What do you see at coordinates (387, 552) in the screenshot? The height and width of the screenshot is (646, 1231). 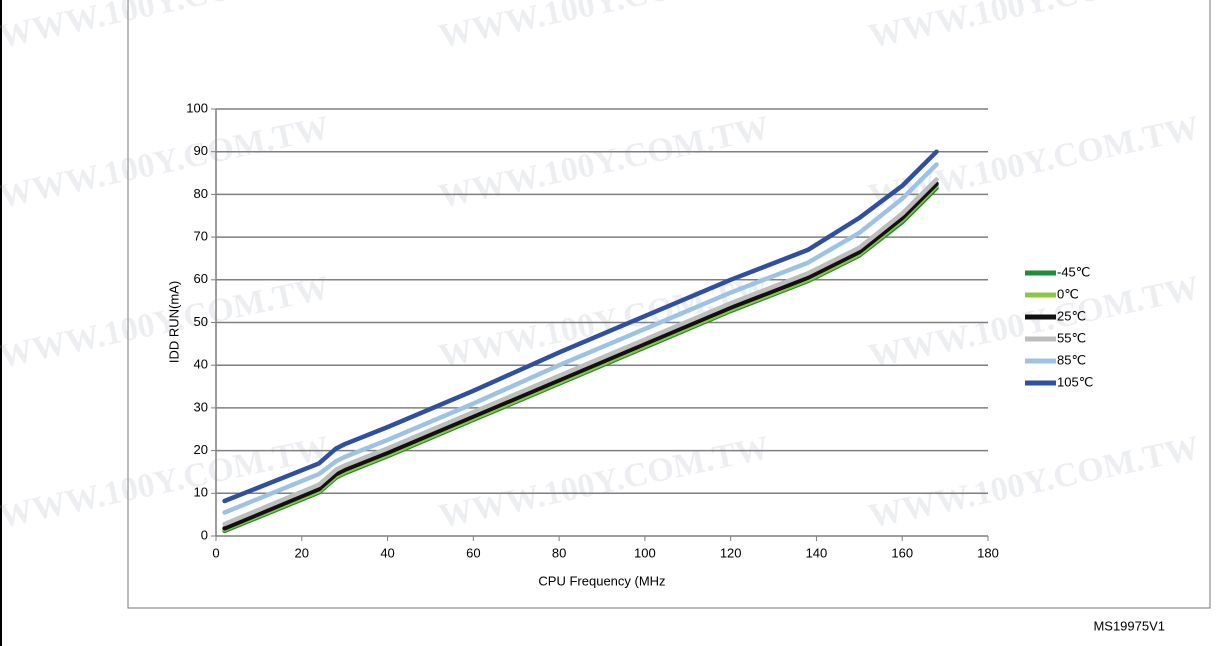 I see `x-tick-label: 40` at bounding box center [387, 552].